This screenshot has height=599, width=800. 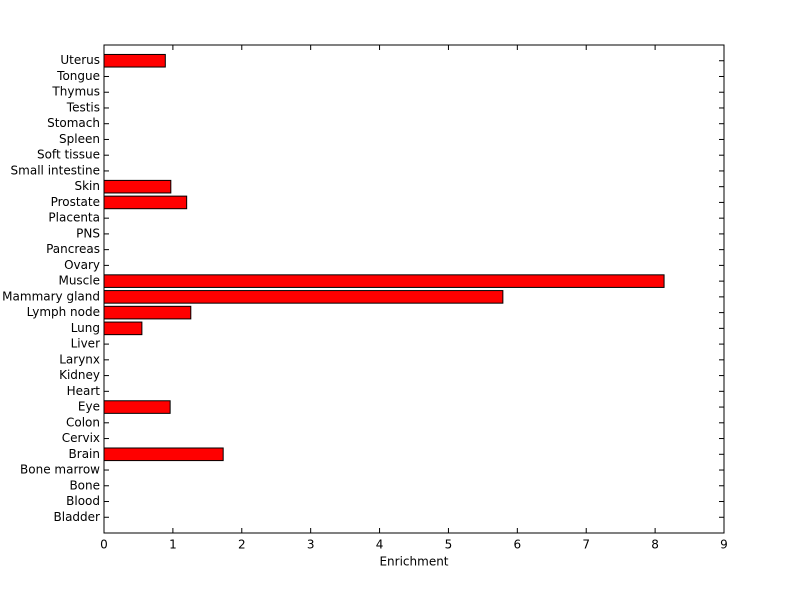 What do you see at coordinates (77, 517) in the screenshot?
I see `y-tick-label: Bladder` at bounding box center [77, 517].